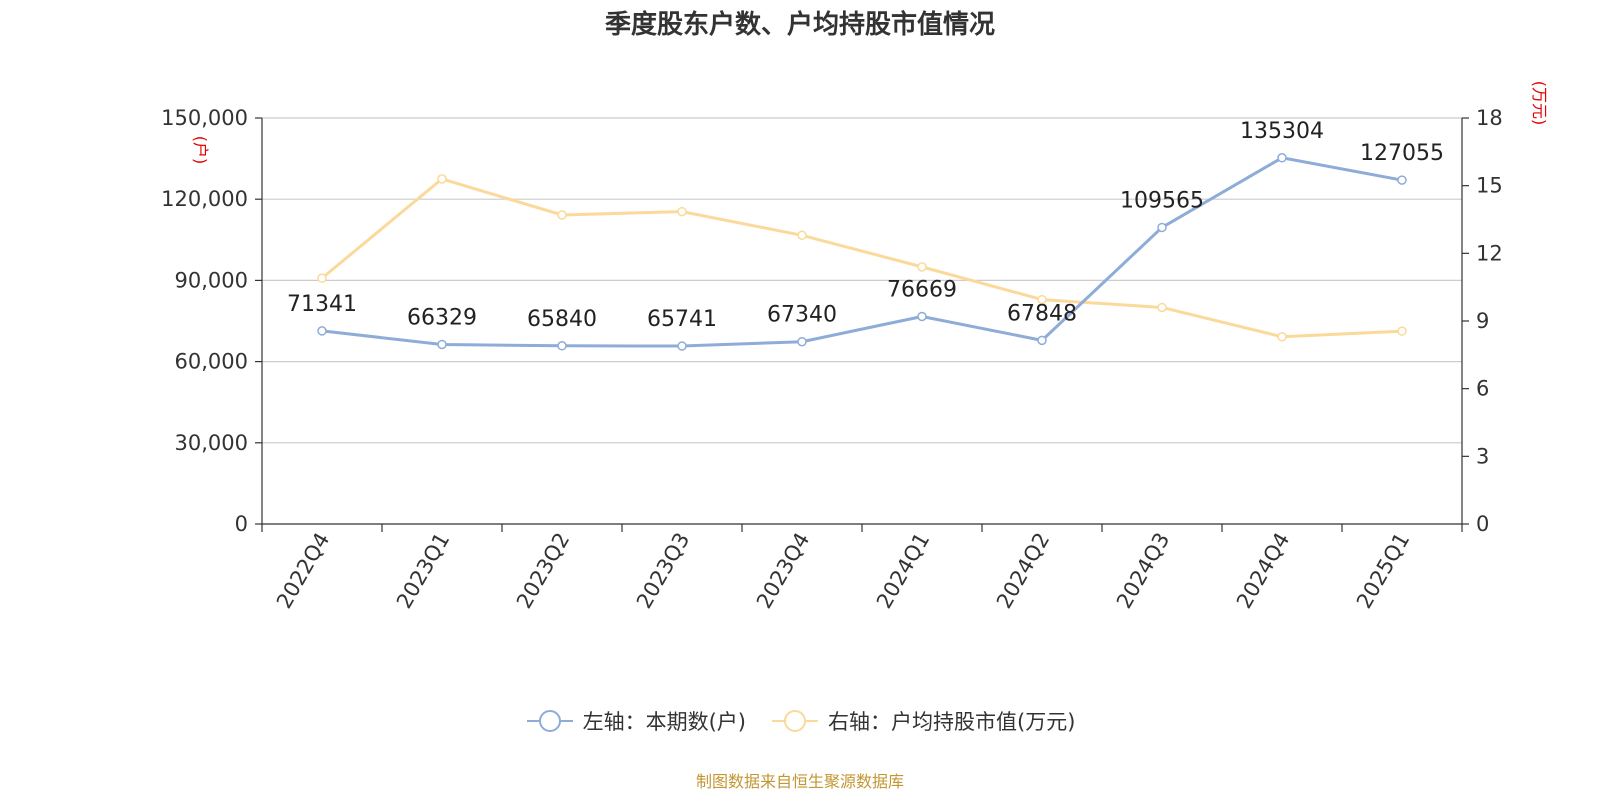 This screenshot has width=1600, height=800. Describe the element at coordinates (663, 571) in the screenshot. I see `x-tick-label: 2023Q3` at that location.